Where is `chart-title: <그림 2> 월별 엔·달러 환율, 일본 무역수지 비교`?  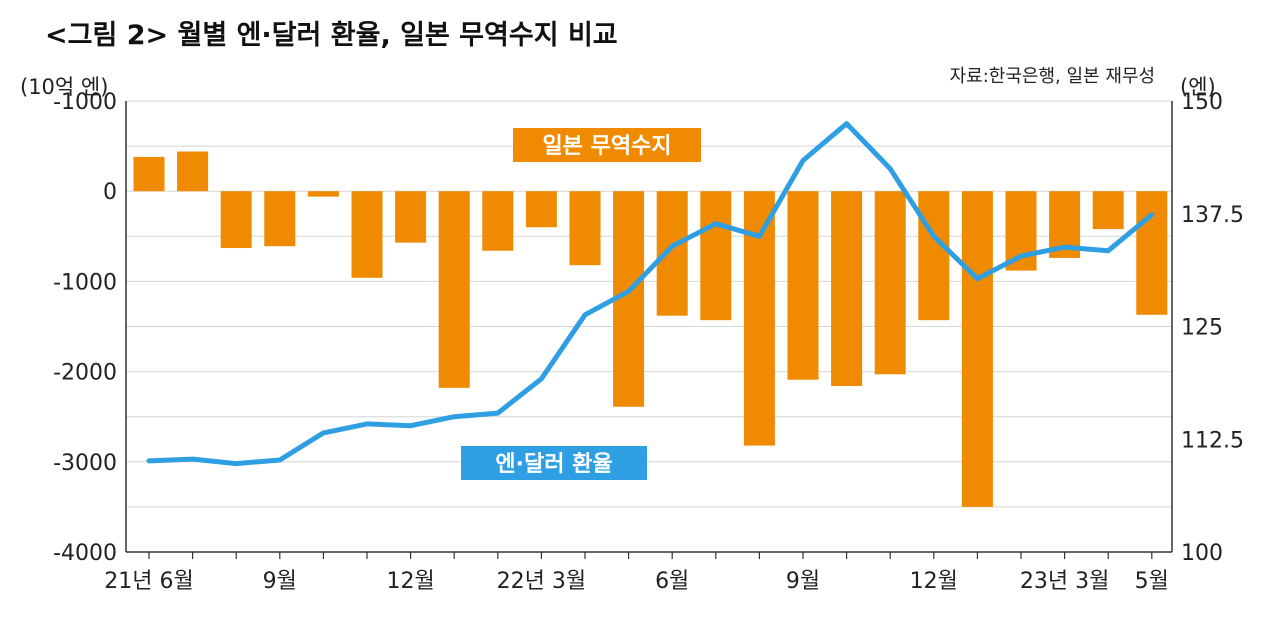
chart-title: <그림 2> 월별 엔·달러 환율, 일본 무역수지 비교 is located at coordinates (331, 35).